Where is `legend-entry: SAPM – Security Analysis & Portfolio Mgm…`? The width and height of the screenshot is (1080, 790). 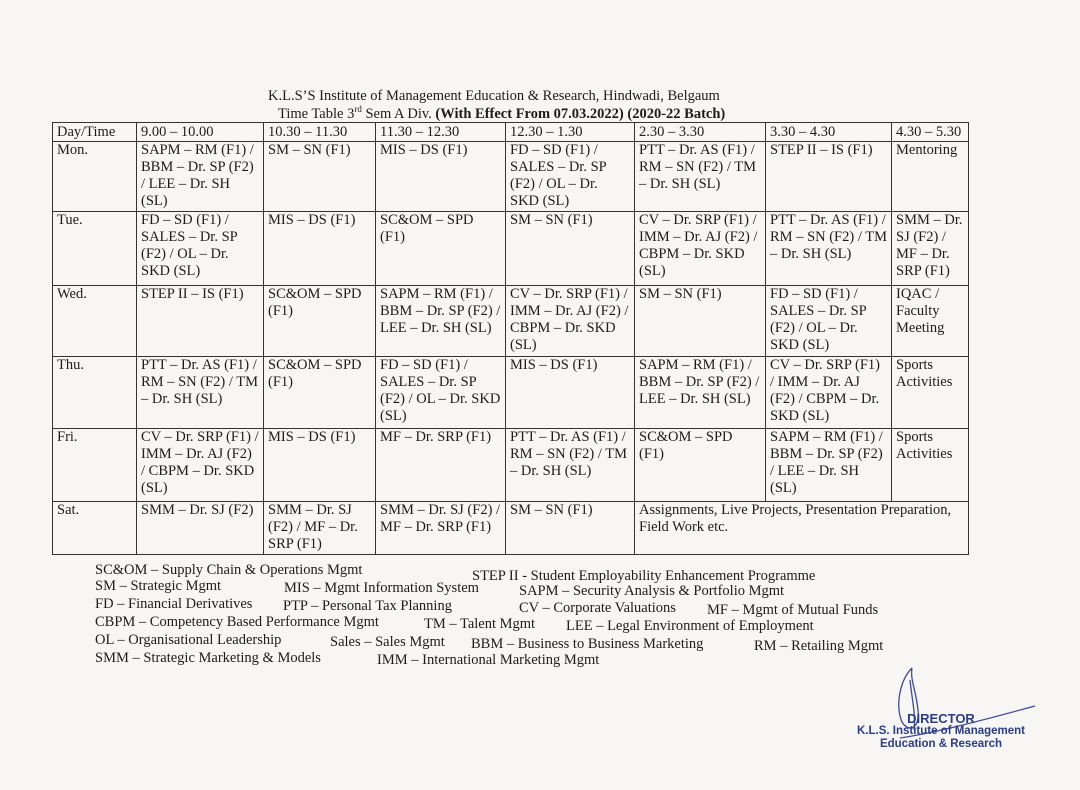 legend-entry: SAPM – Security Analysis & Portfolio Mgm… is located at coordinates (652, 591).